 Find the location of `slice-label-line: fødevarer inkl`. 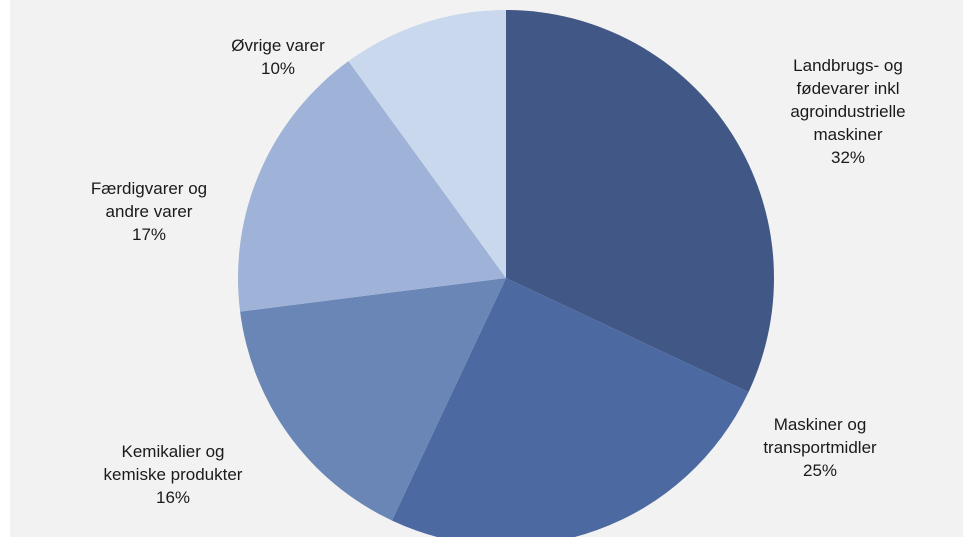

slice-label-line: fødevarer inkl is located at coordinates (848, 88).